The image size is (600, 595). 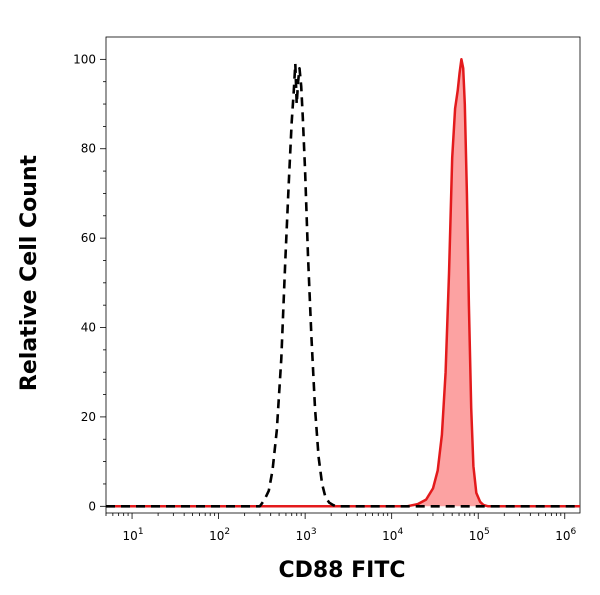 What do you see at coordinates (88, 238) in the screenshot?
I see `y-tick-label: 60` at bounding box center [88, 238].